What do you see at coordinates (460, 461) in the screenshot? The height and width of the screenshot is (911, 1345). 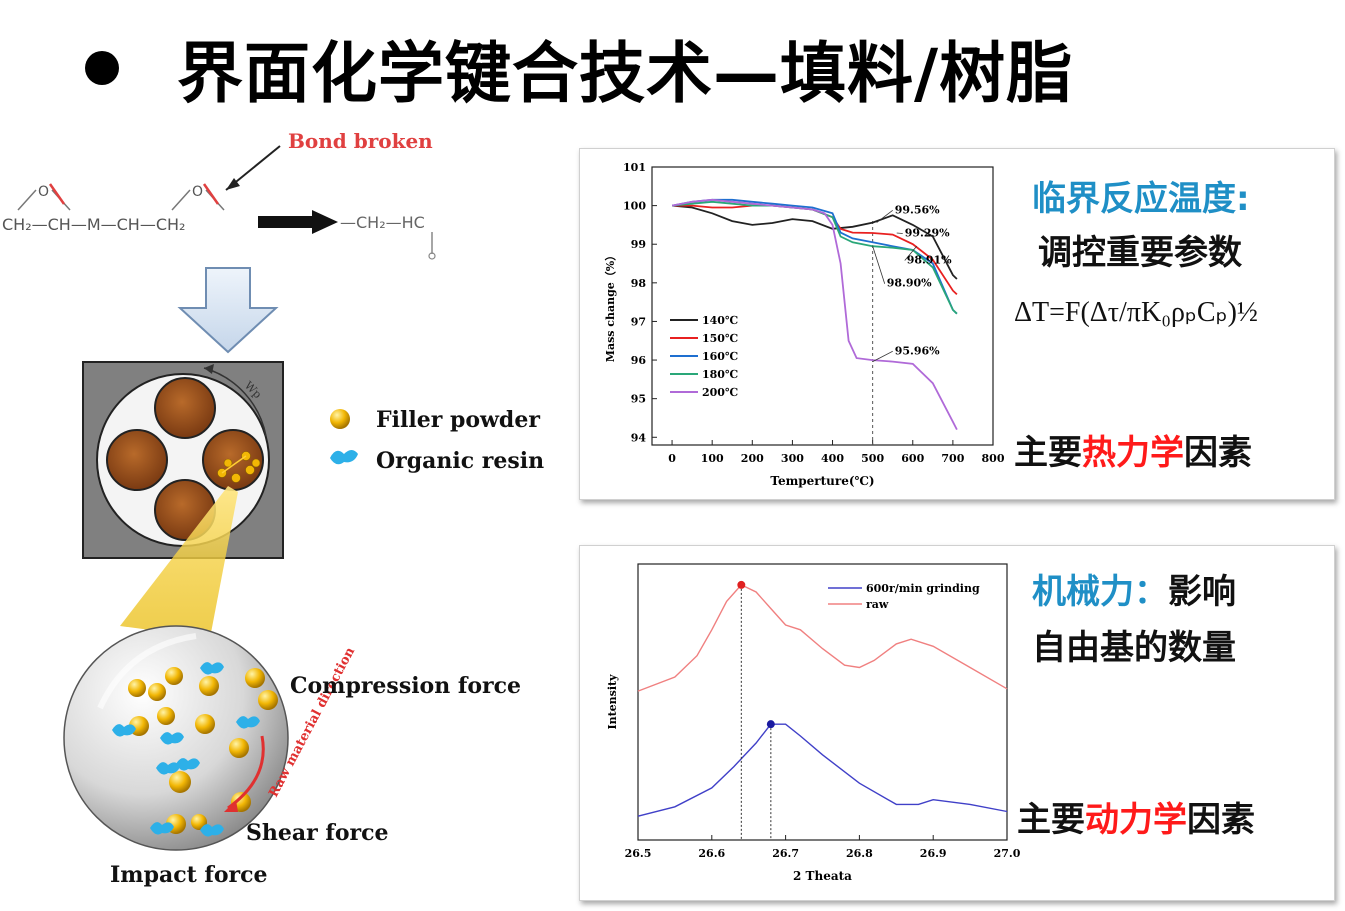 I see `legend-resin-label: Organic resin` at bounding box center [460, 461].